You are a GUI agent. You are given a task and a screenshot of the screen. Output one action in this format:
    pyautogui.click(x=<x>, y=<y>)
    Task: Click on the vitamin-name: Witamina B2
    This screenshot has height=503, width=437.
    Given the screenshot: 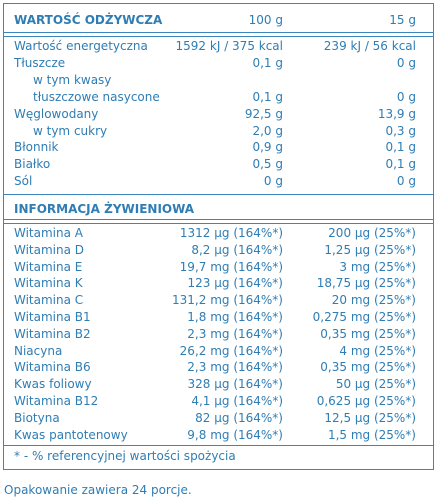 What is the action you would take?
    pyautogui.click(x=52, y=333)
    